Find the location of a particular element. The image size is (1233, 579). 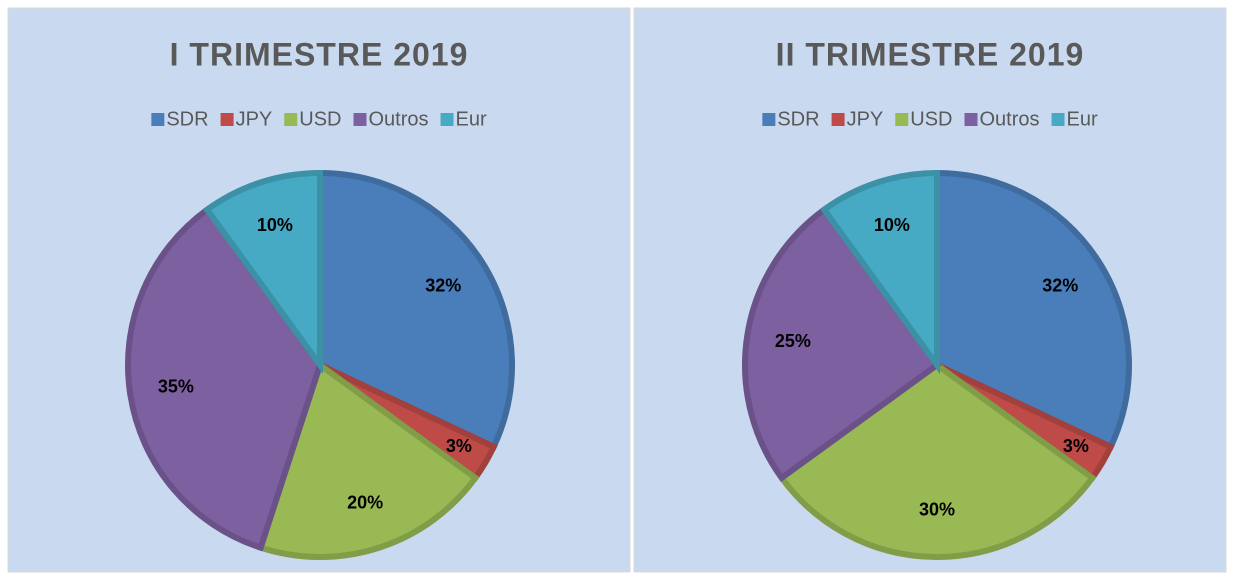

data-label: 25% is located at coordinates (793, 341).